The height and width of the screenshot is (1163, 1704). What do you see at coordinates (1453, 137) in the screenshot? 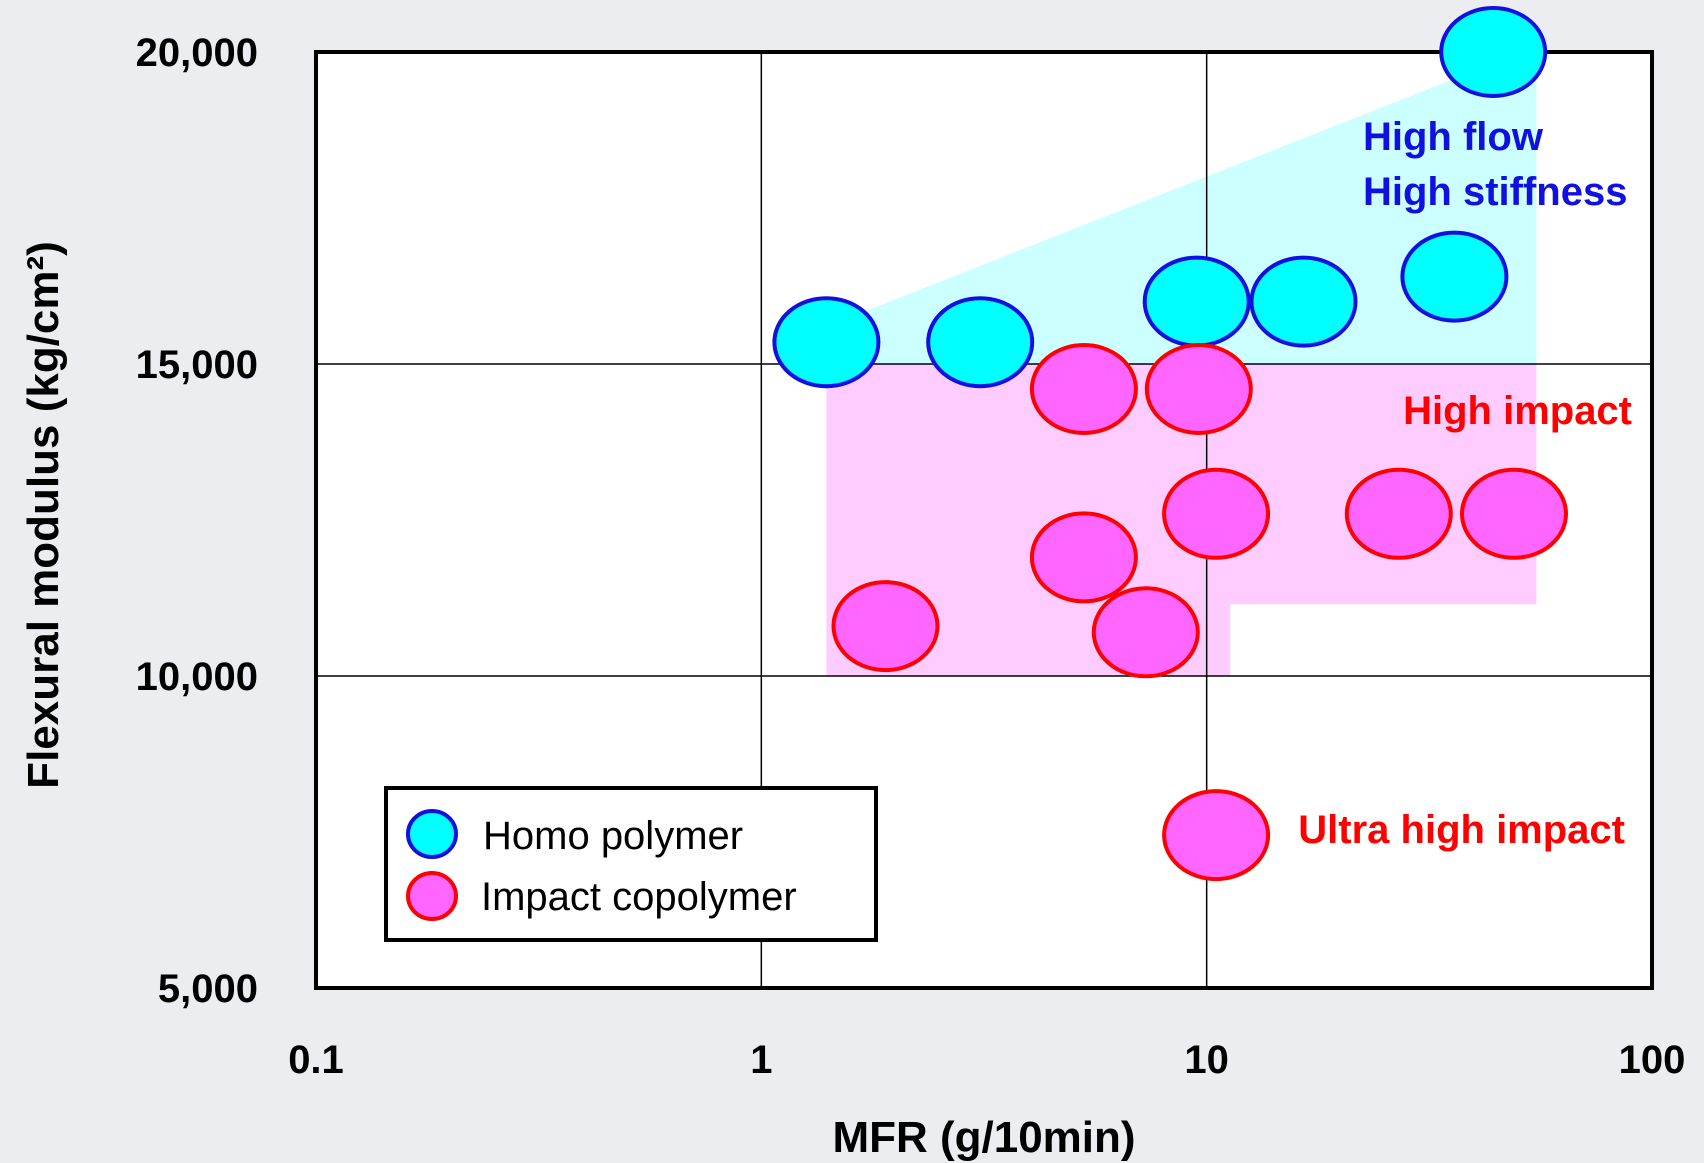
I see `annotation-high-flow: High flow` at bounding box center [1453, 137].